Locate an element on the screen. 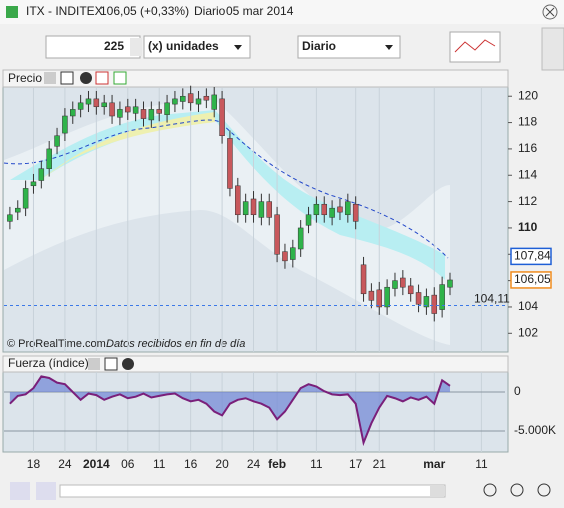 Image resolution: width=564 pixels, height=508 pixels. price-label: 106,05 is located at coordinates (532, 279).